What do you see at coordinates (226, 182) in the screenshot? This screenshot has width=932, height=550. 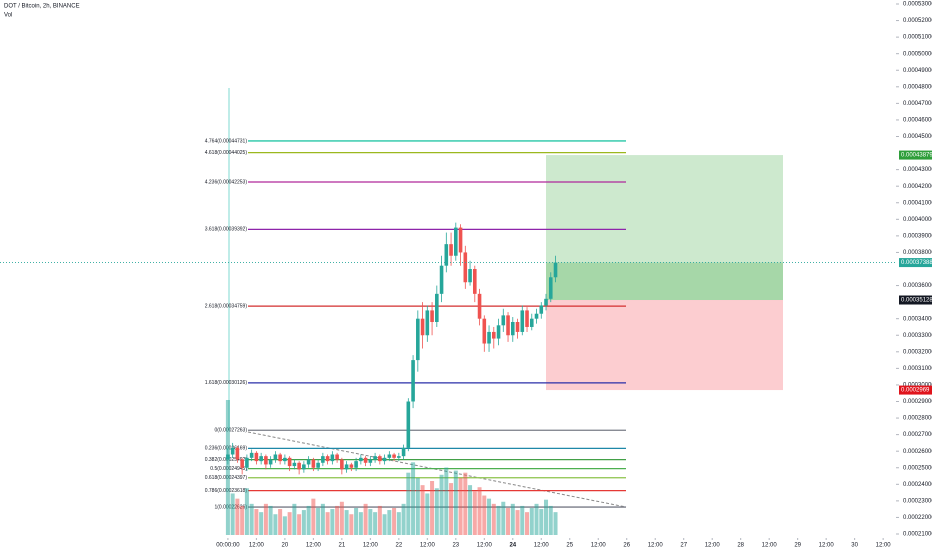 I see `fib-label: 4.236(0.00042253)` at bounding box center [226, 182].